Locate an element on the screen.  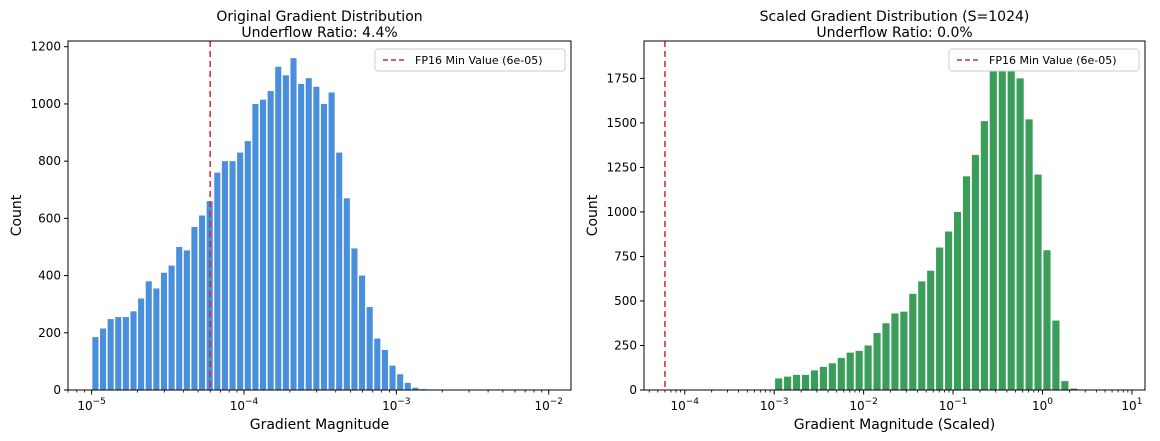
left-chart-legend: FP16 Min Value (6e-05) is located at coordinates (470, 60).